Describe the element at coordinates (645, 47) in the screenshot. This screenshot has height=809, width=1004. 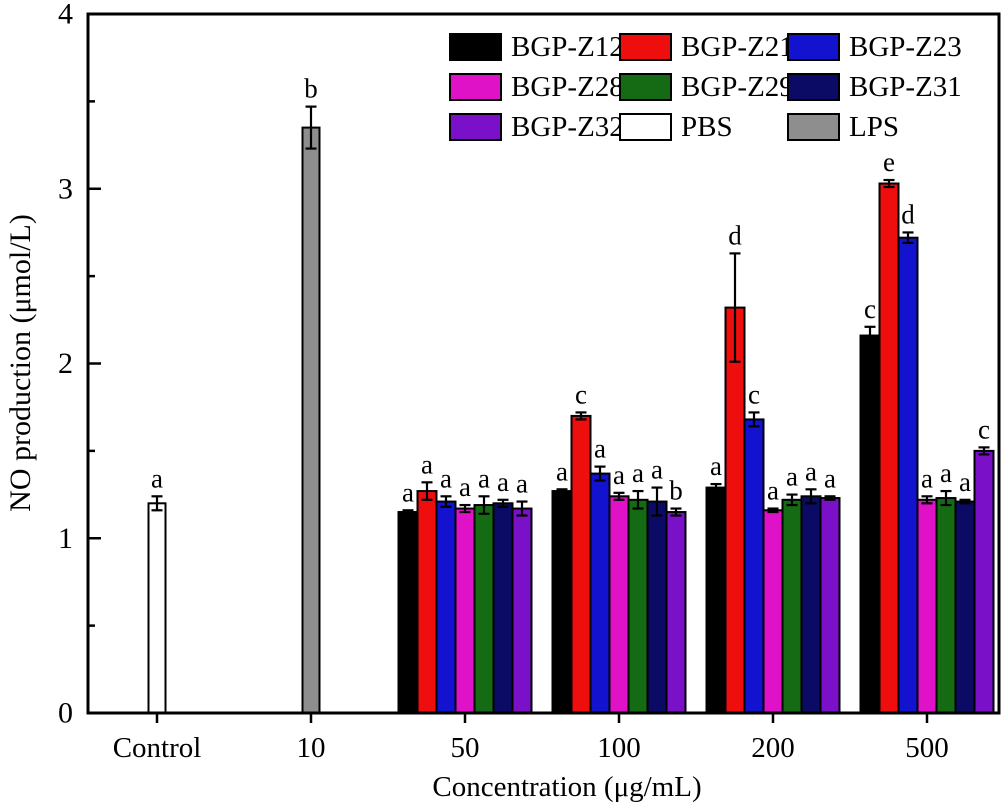
I see `legend-swatch-BGP-Z21` at that location.